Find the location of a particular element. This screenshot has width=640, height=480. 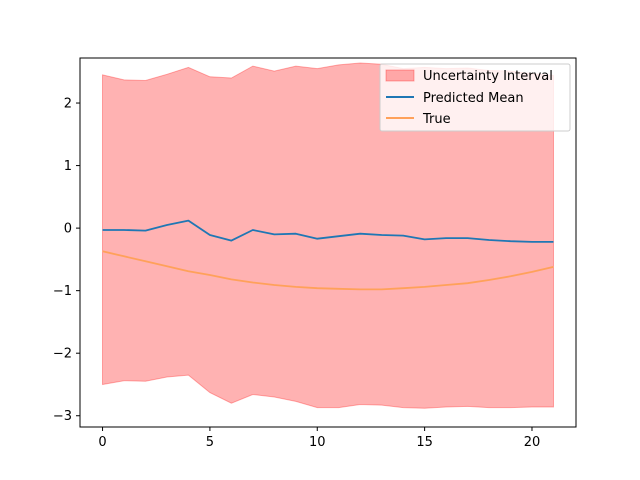

legend: Uncertainty Interval Predicted Mean True is located at coordinates (475, 97).